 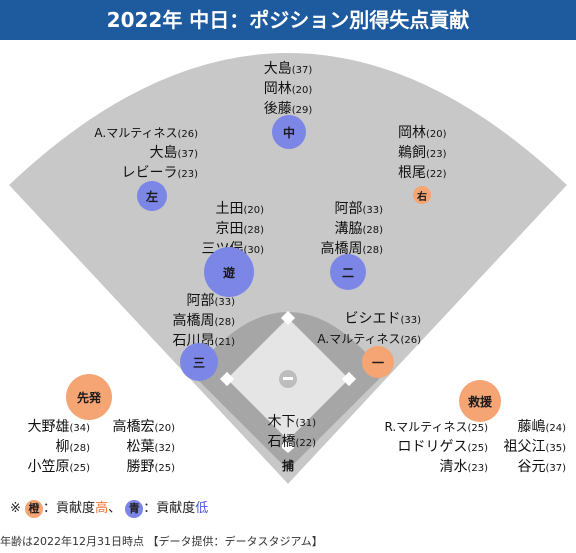 What do you see at coordinates (288, 447) in the screenshot?
I see `home-plate` at bounding box center [288, 447].